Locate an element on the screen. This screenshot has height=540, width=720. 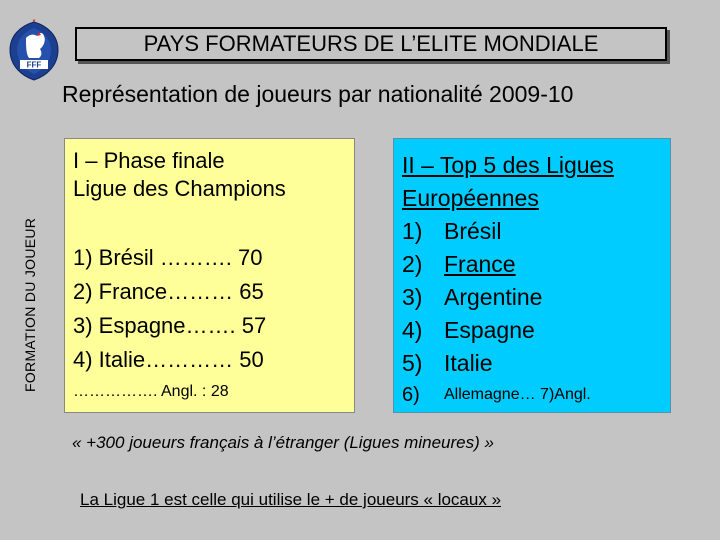
list-item: 1) Brésil is located at coordinates (532, 231).